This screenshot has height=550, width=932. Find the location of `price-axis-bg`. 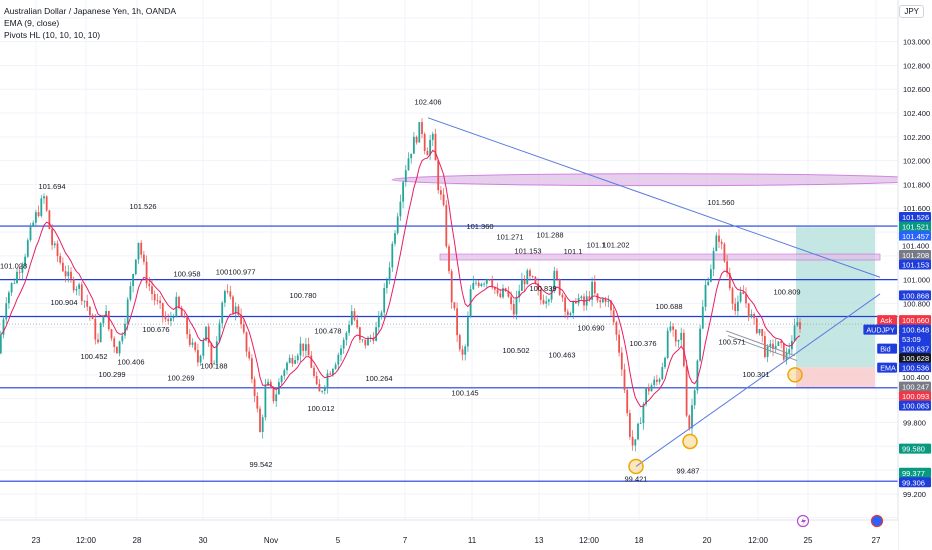

price-axis-bg is located at coordinates (915, 275).